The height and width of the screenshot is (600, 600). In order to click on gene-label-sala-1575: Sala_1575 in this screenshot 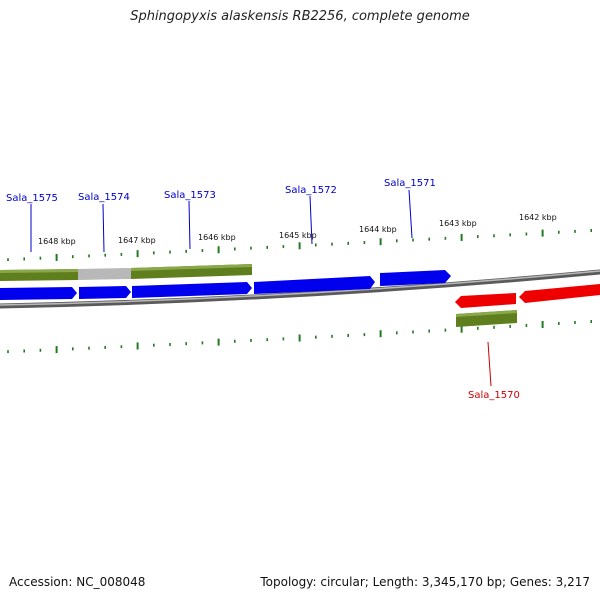, I will do `click(32, 198)`.